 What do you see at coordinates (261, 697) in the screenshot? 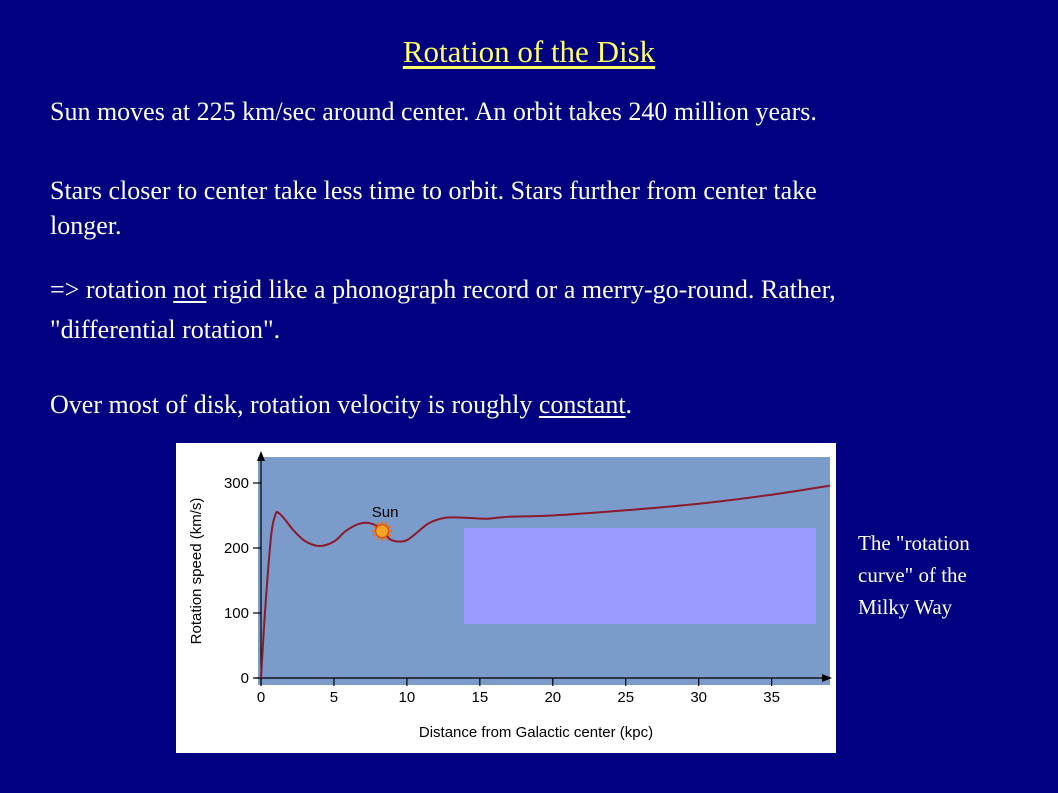
I see `x-tick-label: 0` at bounding box center [261, 697].